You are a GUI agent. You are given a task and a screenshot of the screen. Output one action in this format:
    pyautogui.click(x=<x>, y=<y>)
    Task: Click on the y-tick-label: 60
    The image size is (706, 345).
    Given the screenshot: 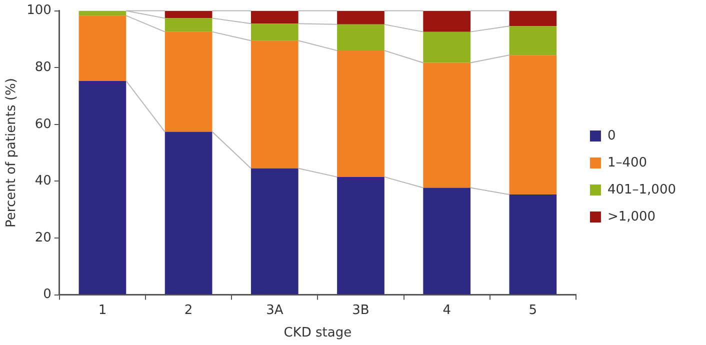 What is the action you would take?
    pyautogui.click(x=43, y=124)
    